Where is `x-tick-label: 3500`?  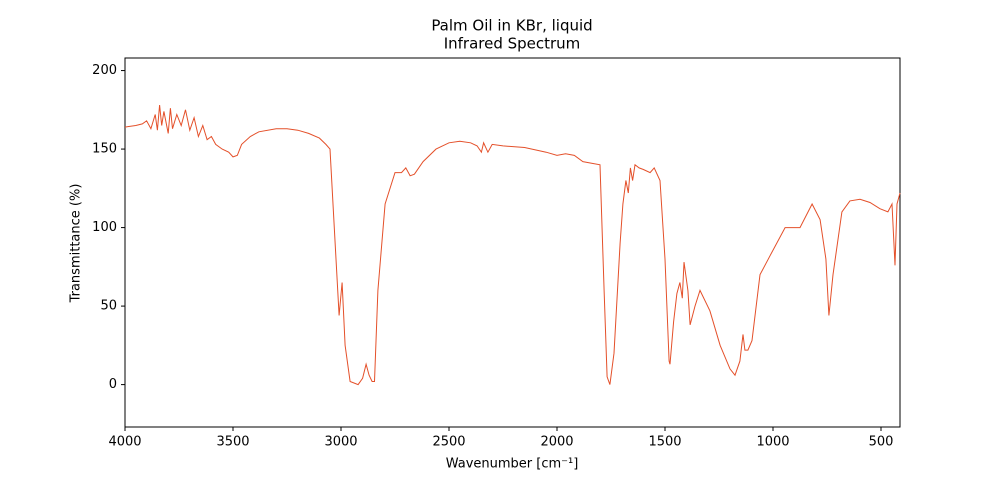 x-tick-label: 3500 is located at coordinates (232, 442).